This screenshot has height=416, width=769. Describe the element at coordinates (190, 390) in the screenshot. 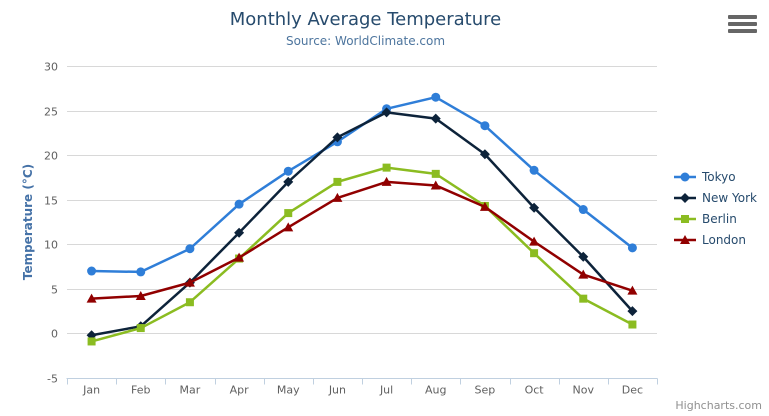

I see `x-axis-label: Mar` at that location.